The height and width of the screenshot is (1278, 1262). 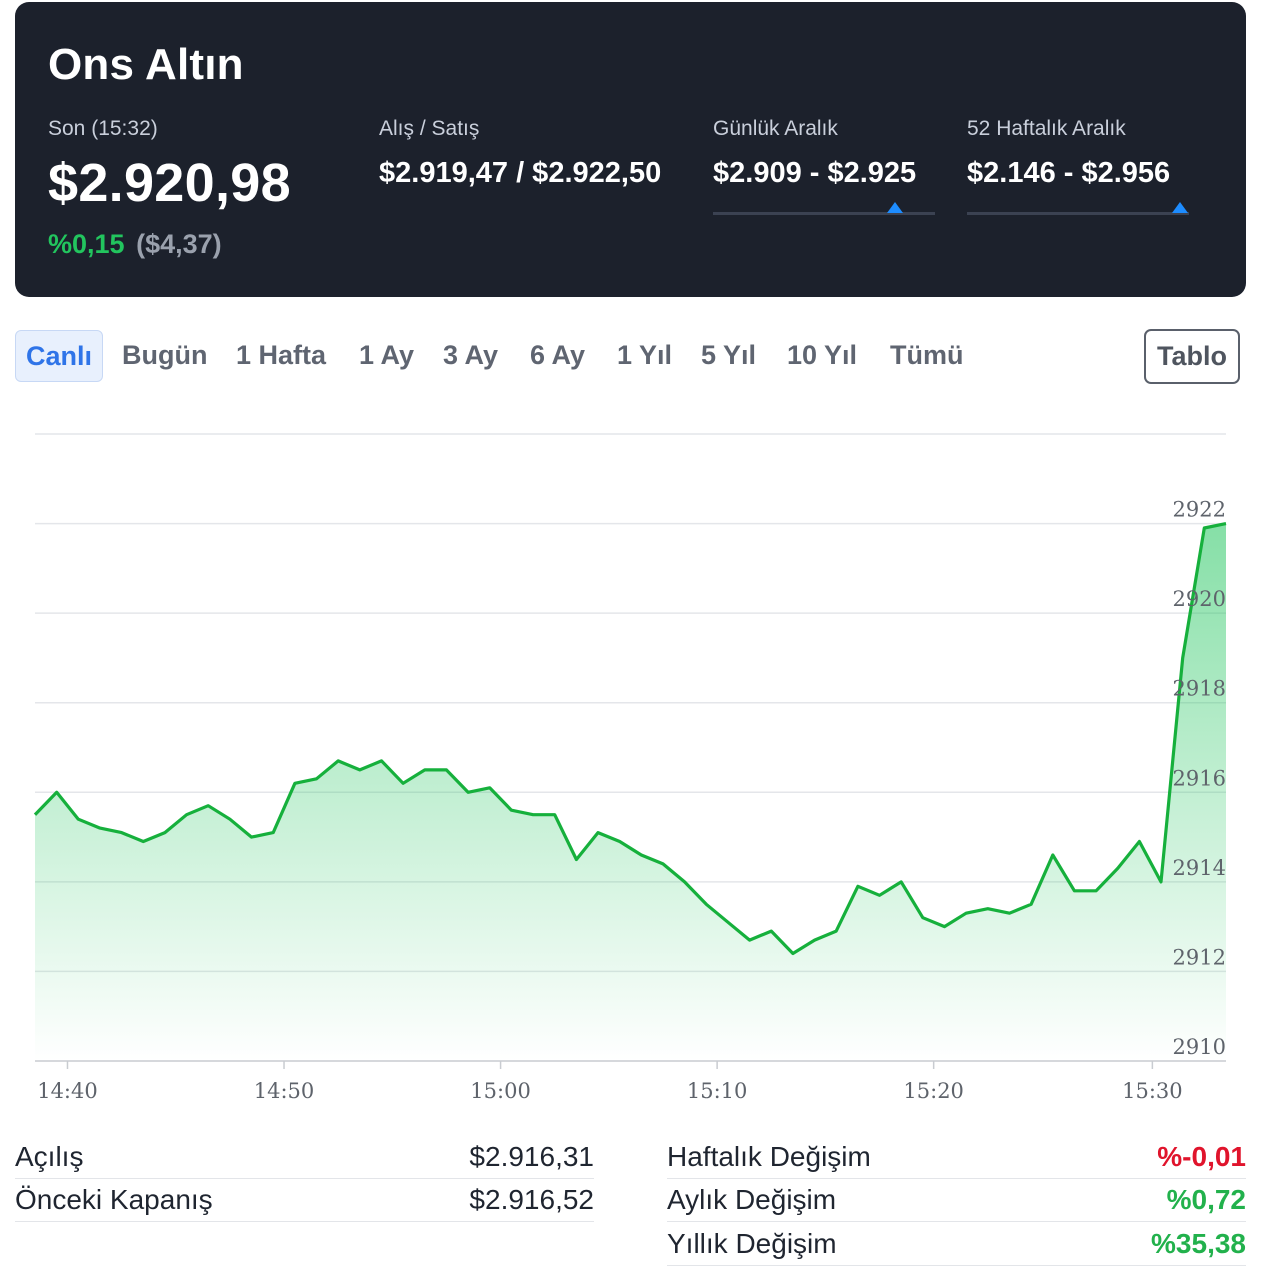 I want to click on week52-range-marker-icon, so click(x=1180, y=207).